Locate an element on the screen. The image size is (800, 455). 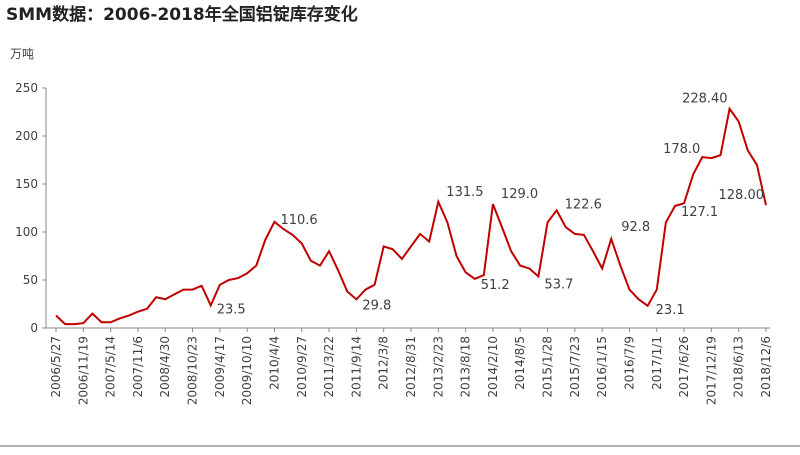
value-label: 228.40 is located at coordinates (705, 99).